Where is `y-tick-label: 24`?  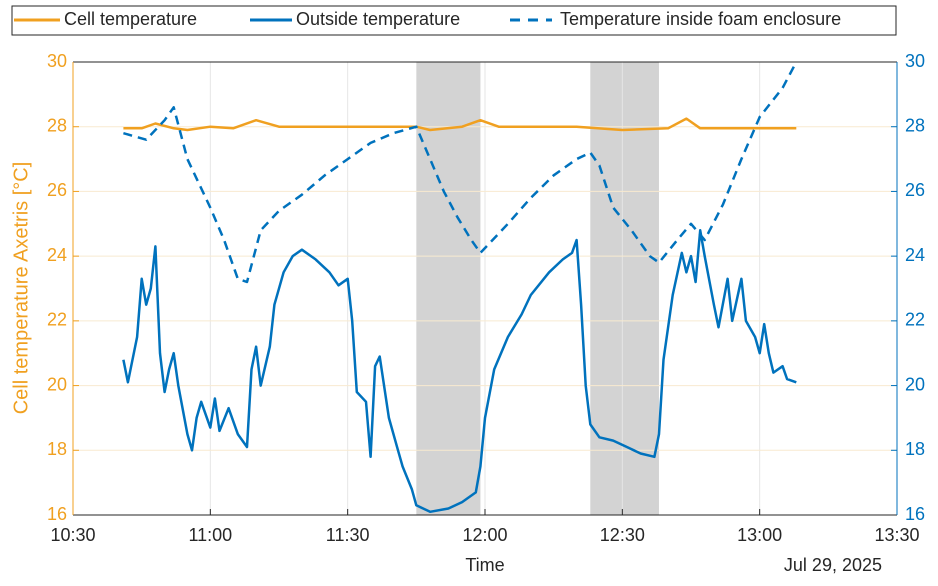 y-tick-label: 24 is located at coordinates (57, 255).